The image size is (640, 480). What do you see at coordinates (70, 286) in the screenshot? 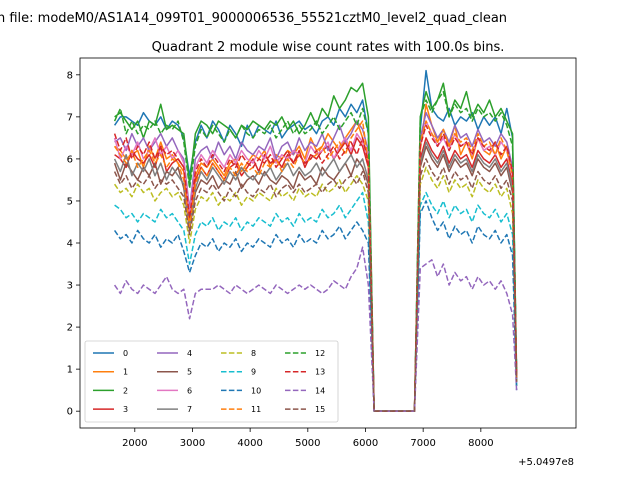
I see `y-tick-label: 3` at bounding box center [70, 286].